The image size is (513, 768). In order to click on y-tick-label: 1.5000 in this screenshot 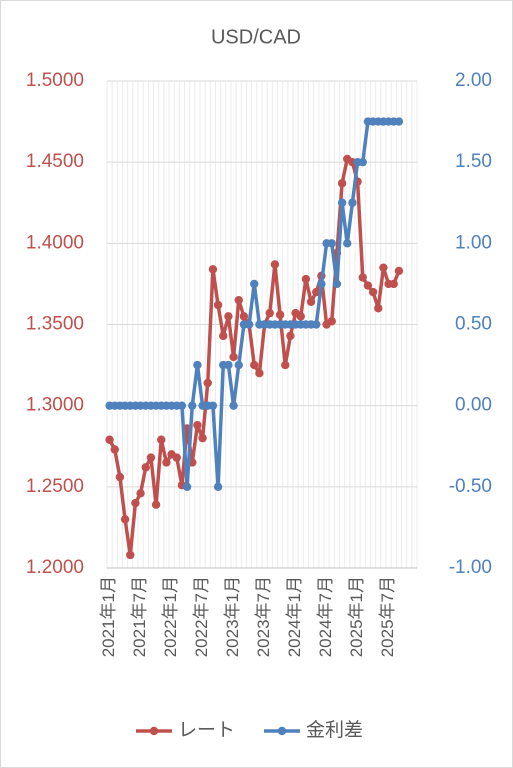, I will do `click(55, 80)`.